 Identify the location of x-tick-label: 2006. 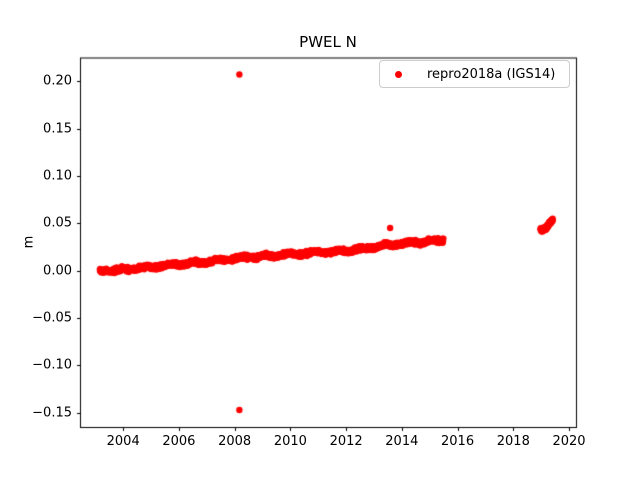
(179, 441).